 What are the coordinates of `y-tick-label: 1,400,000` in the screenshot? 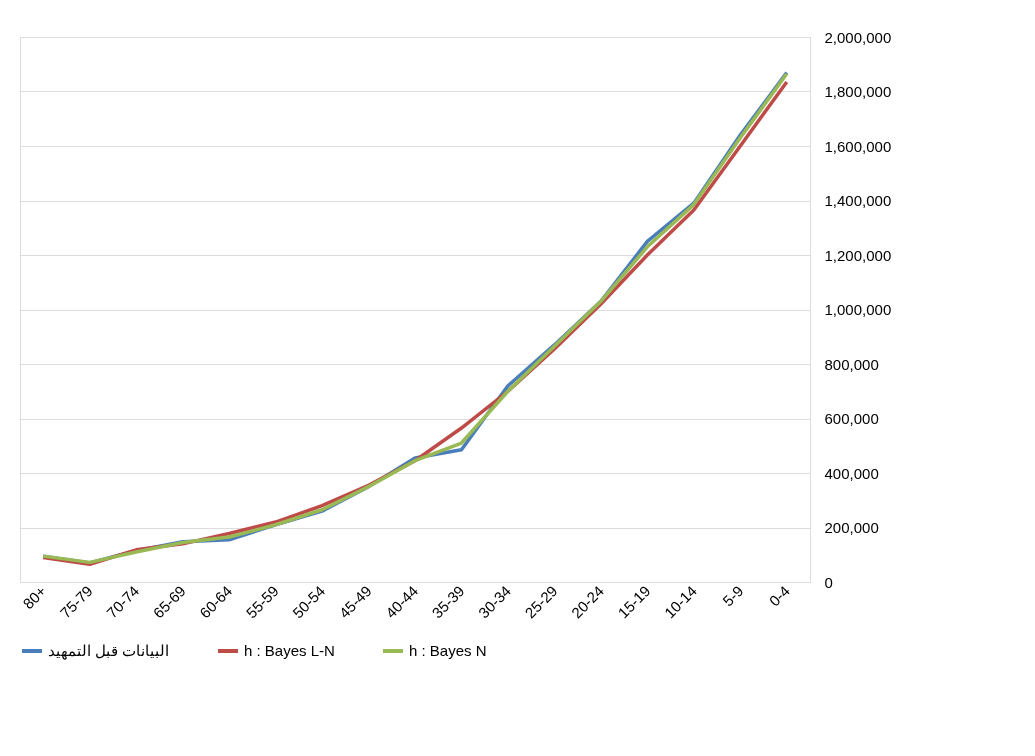 It's located at (858, 200).